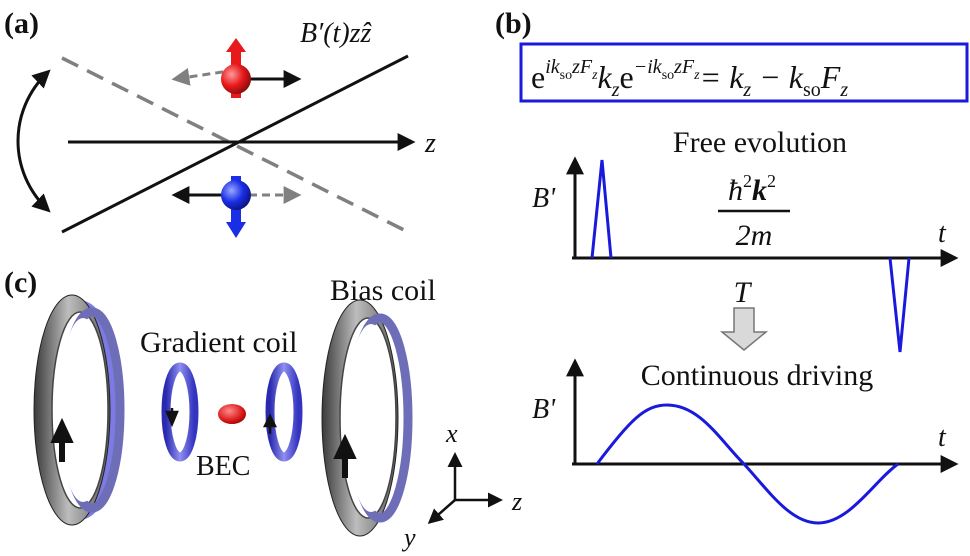 The image size is (970, 556). Describe the element at coordinates (282, 412) in the screenshot. I see `right-gradient-coil` at that location.